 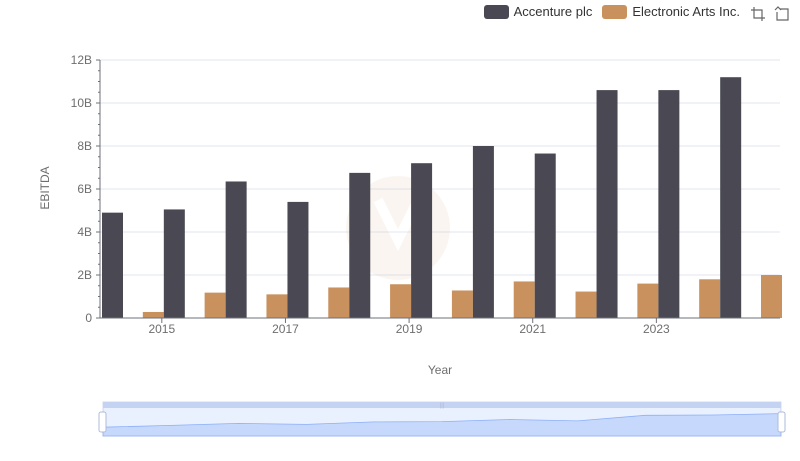 What do you see at coordinates (758, 14) in the screenshot?
I see `zoom-icon` at bounding box center [758, 14].